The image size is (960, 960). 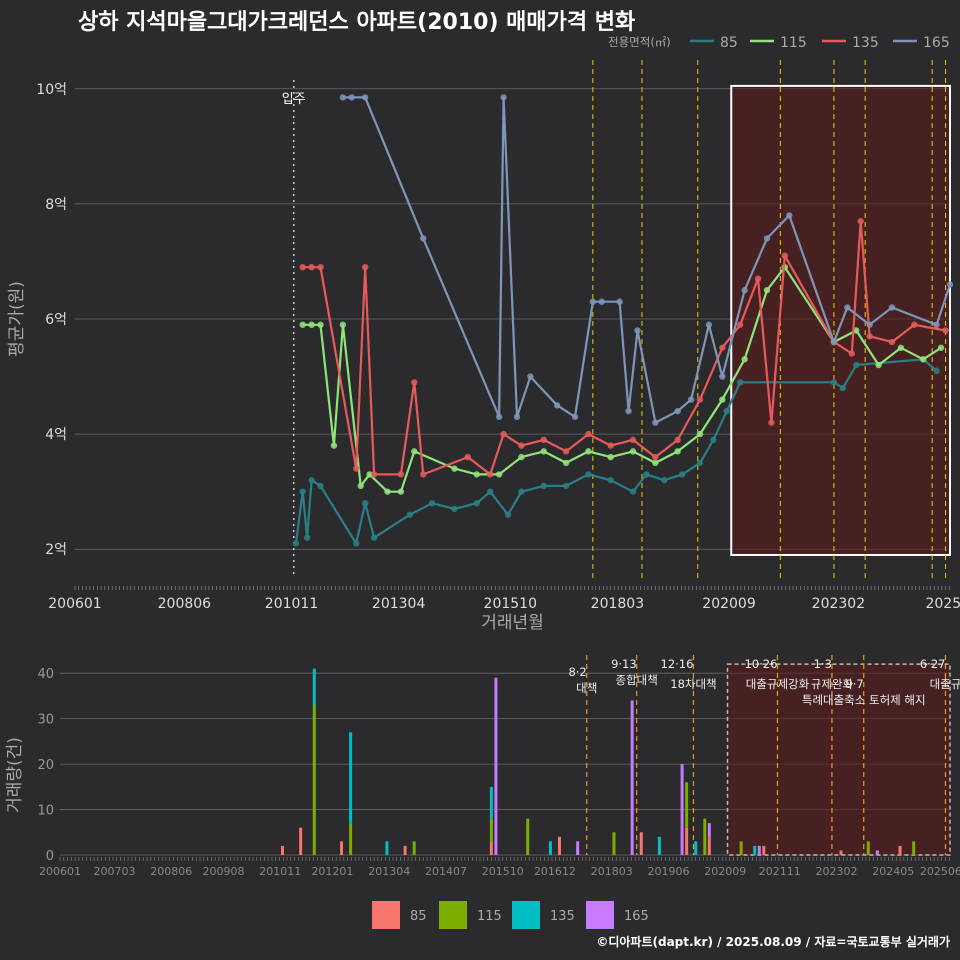 What do you see at coordinates (399, 604) in the screenshot?
I see `x-tick-label: 201304` at bounding box center [399, 604].